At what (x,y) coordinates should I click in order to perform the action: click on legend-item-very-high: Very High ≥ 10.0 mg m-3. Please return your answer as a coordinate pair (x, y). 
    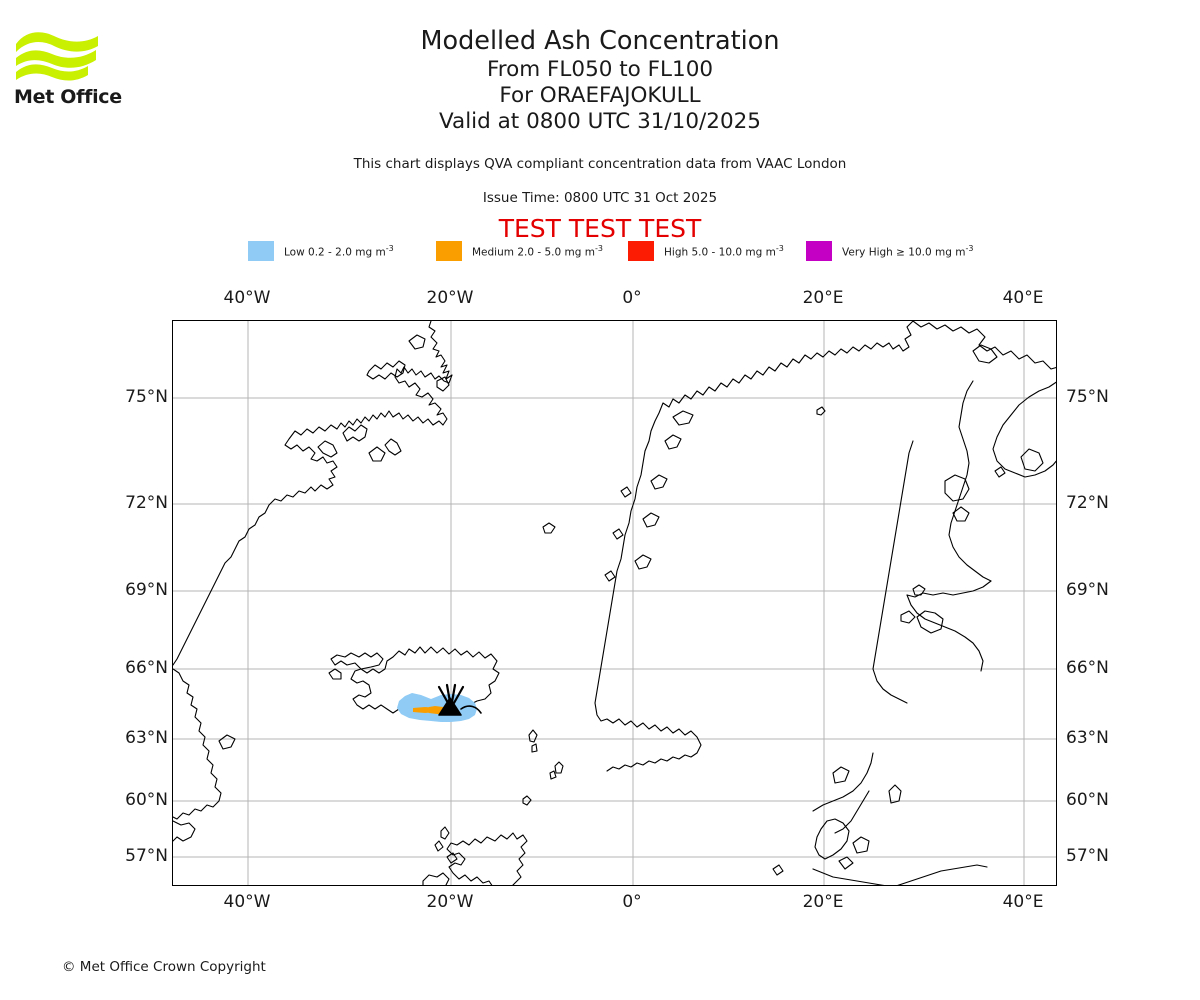
    Looking at the image, I should click on (889, 251).